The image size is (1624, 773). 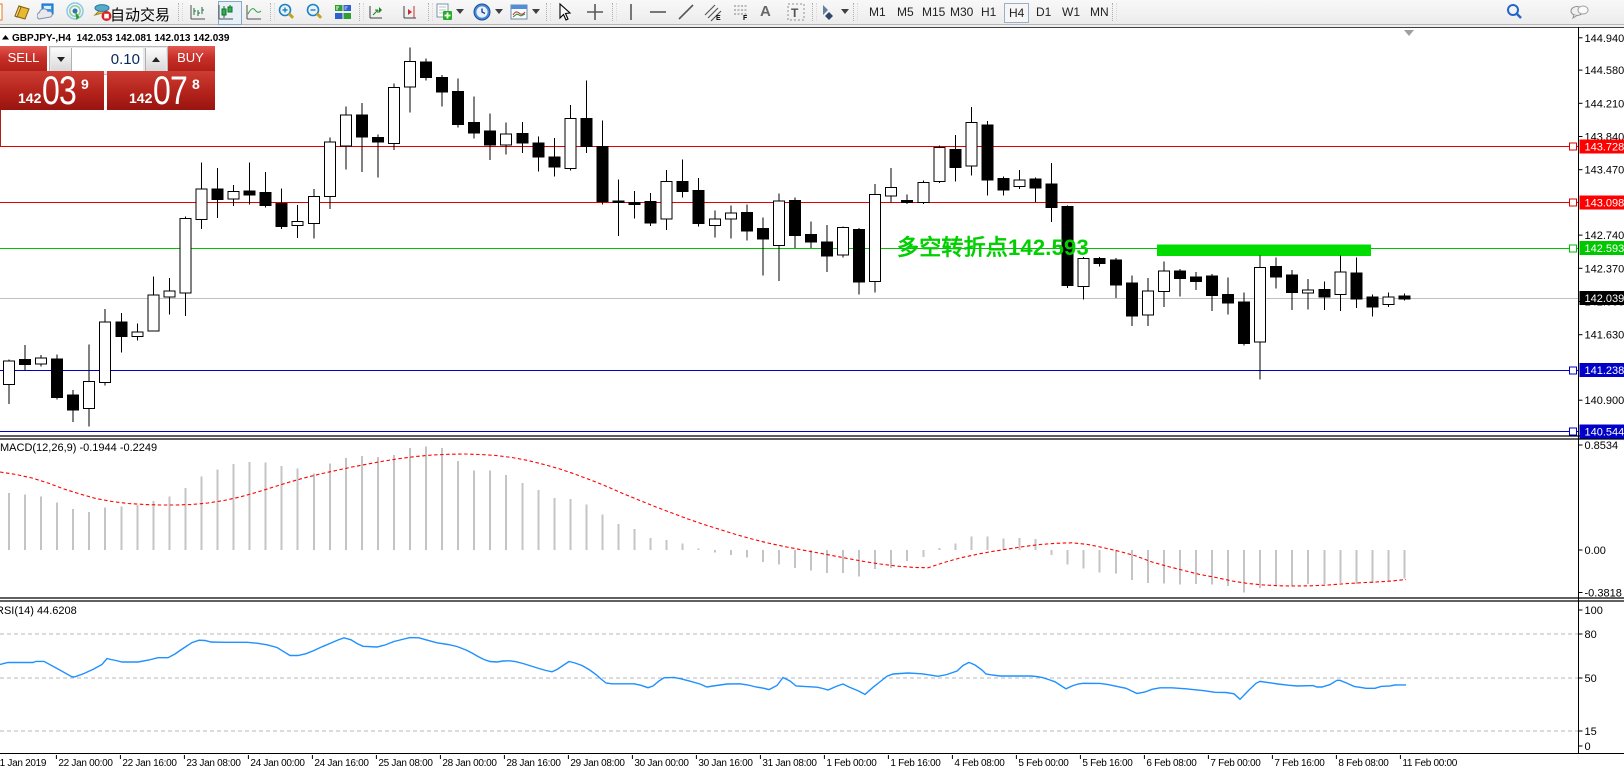 I want to click on svg-text: 144.210, so click(x=1604, y=104).